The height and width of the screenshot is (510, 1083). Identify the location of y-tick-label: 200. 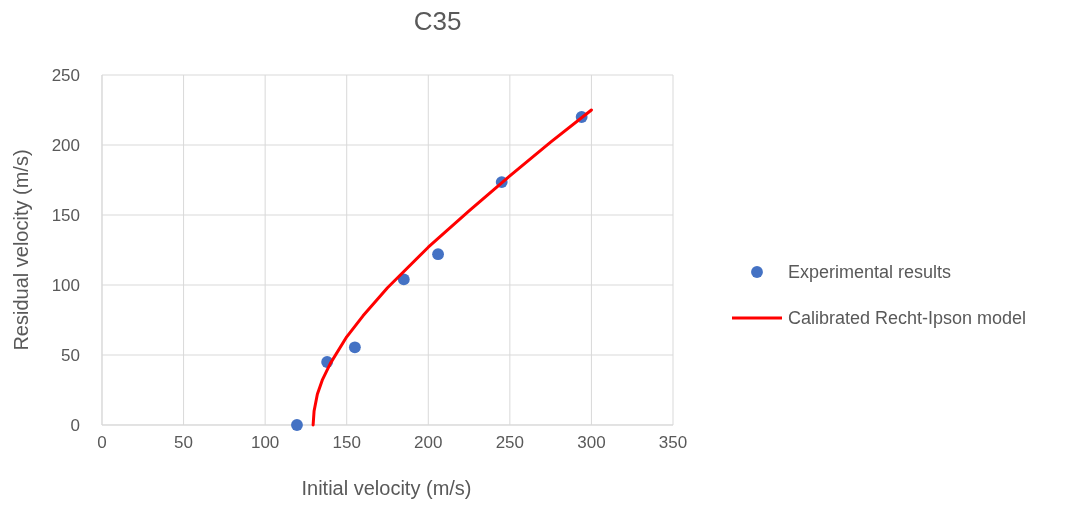
(65, 145).